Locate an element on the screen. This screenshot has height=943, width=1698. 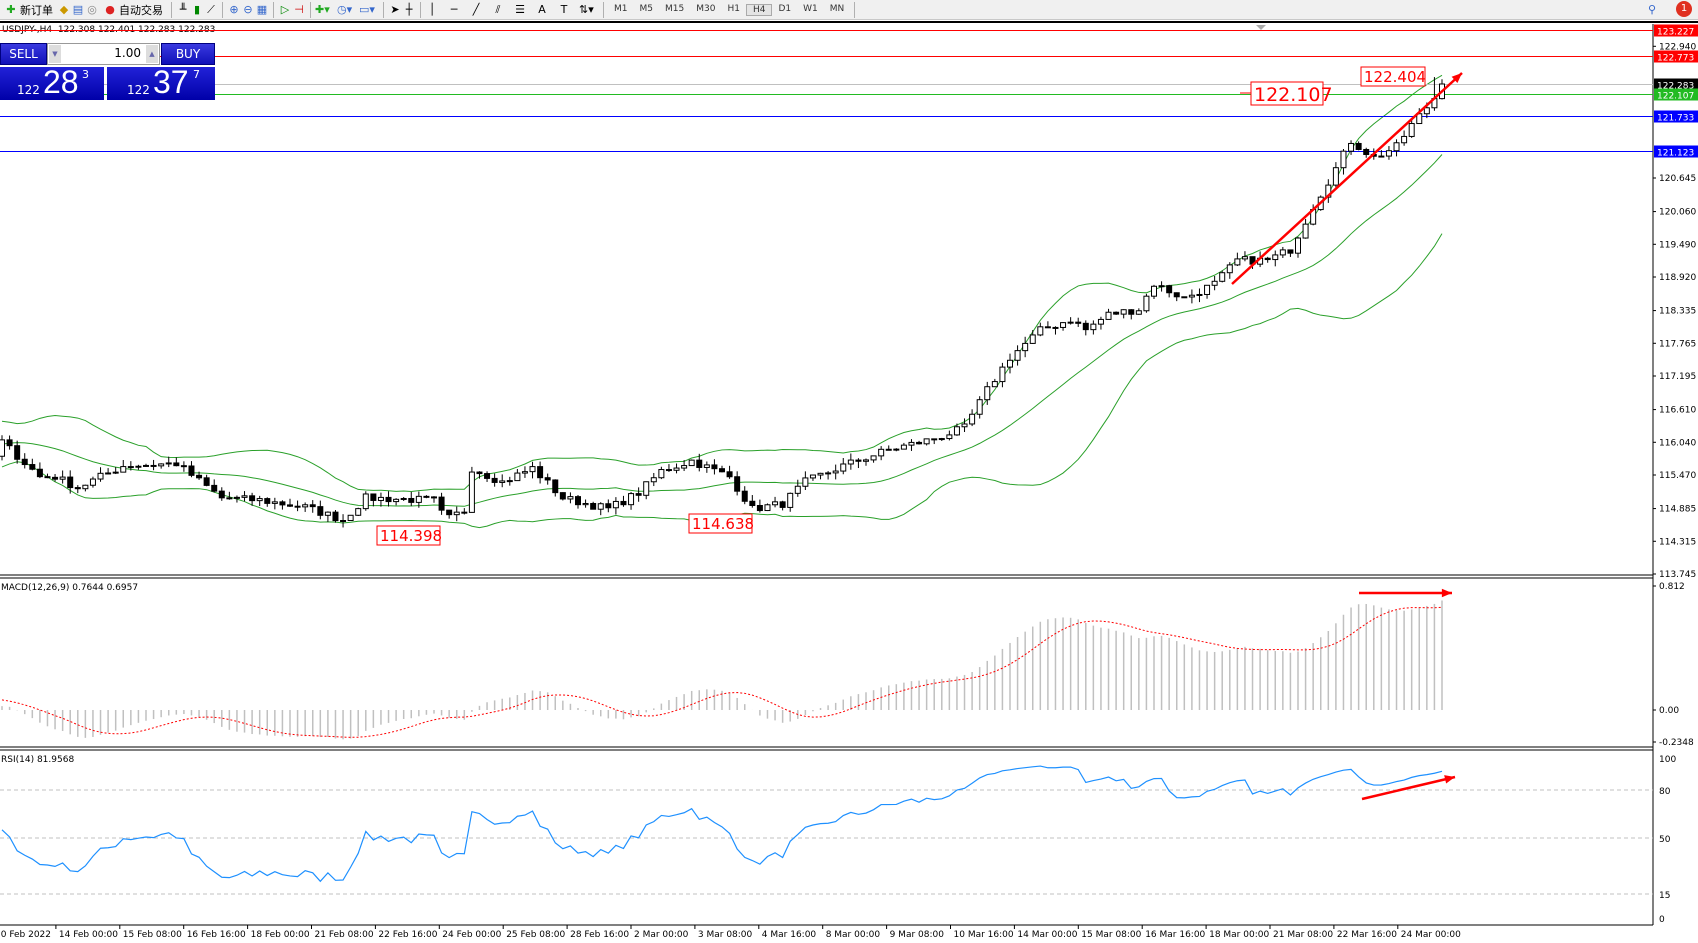
time-axis-label: 25 Feb 08:00 is located at coordinates (535, 935).